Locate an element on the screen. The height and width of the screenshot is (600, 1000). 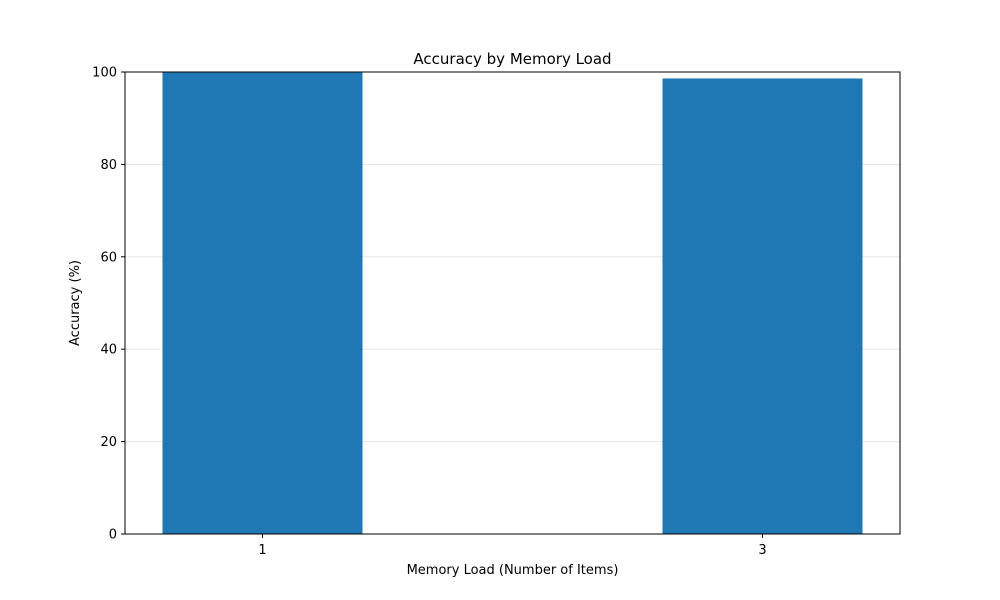
x-tick-label: 1 is located at coordinates (262, 550).